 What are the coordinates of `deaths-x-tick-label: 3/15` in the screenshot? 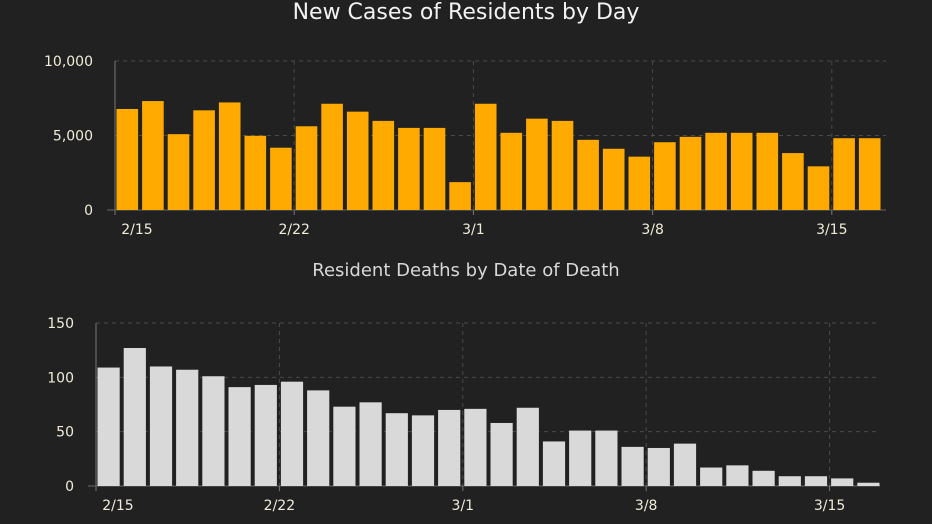 It's located at (829, 506).